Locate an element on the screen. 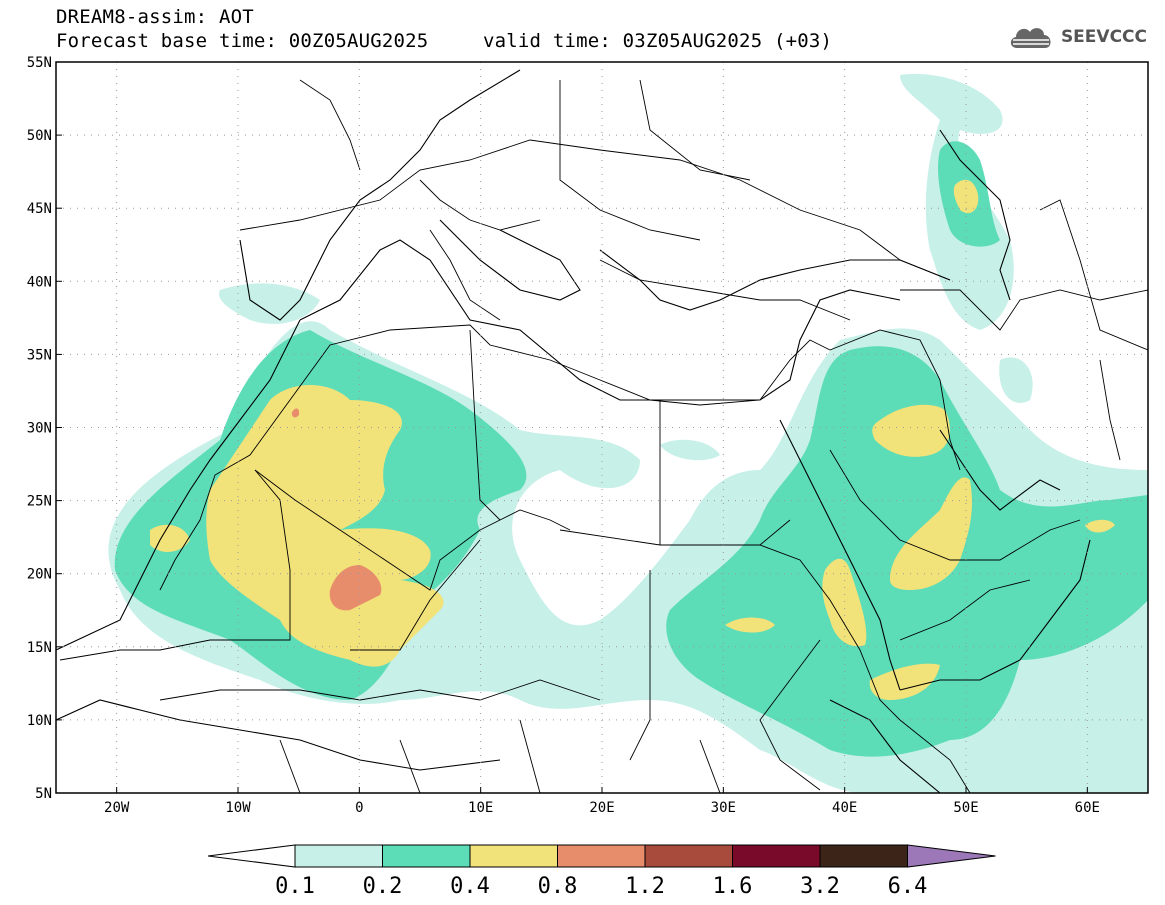  colorbar-label: 3.2 is located at coordinates (820, 886).